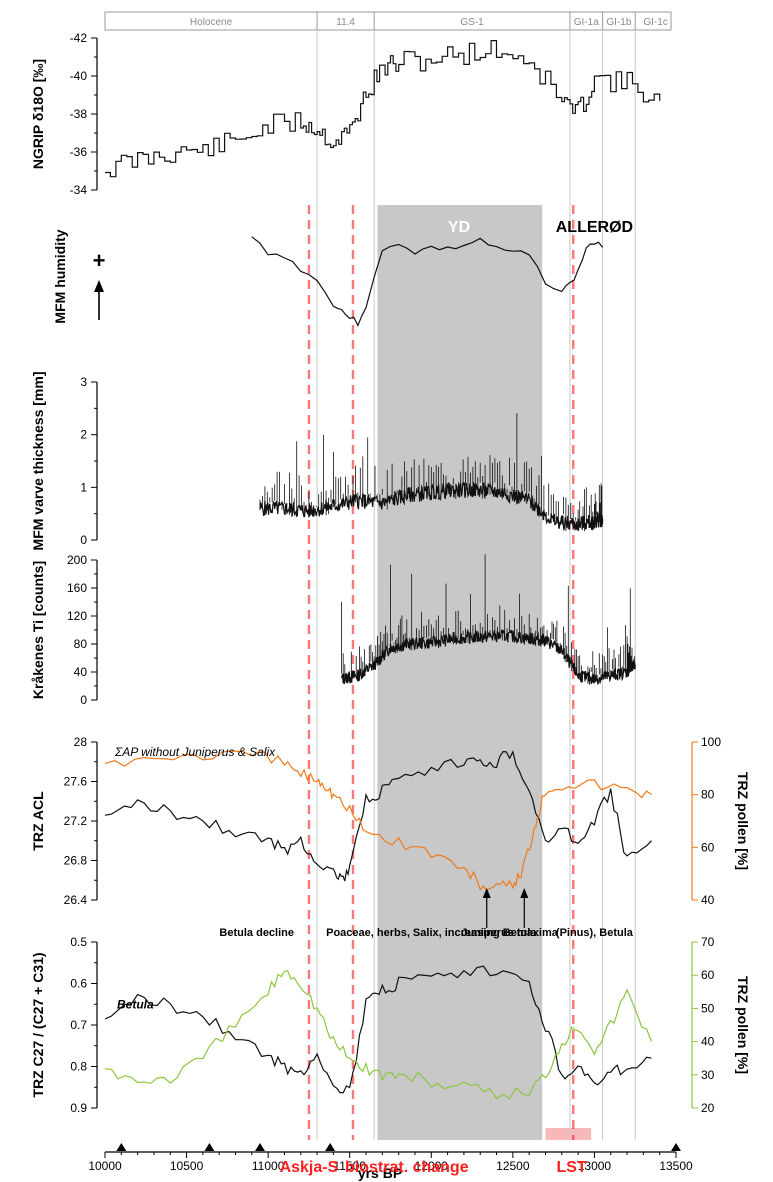  Describe the element at coordinates (79, 38) in the screenshot. I see `y-tick-label: -42` at that location.